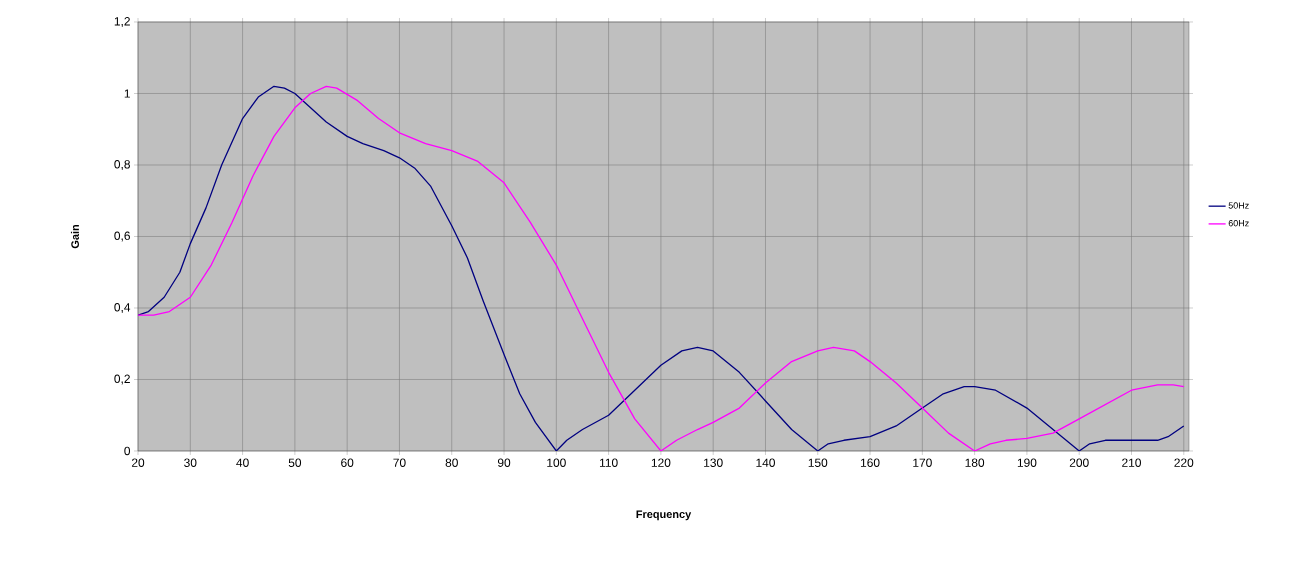 The image size is (1300, 570). What do you see at coordinates (295, 462) in the screenshot?
I see `x-tick-label: 50` at bounding box center [295, 462].